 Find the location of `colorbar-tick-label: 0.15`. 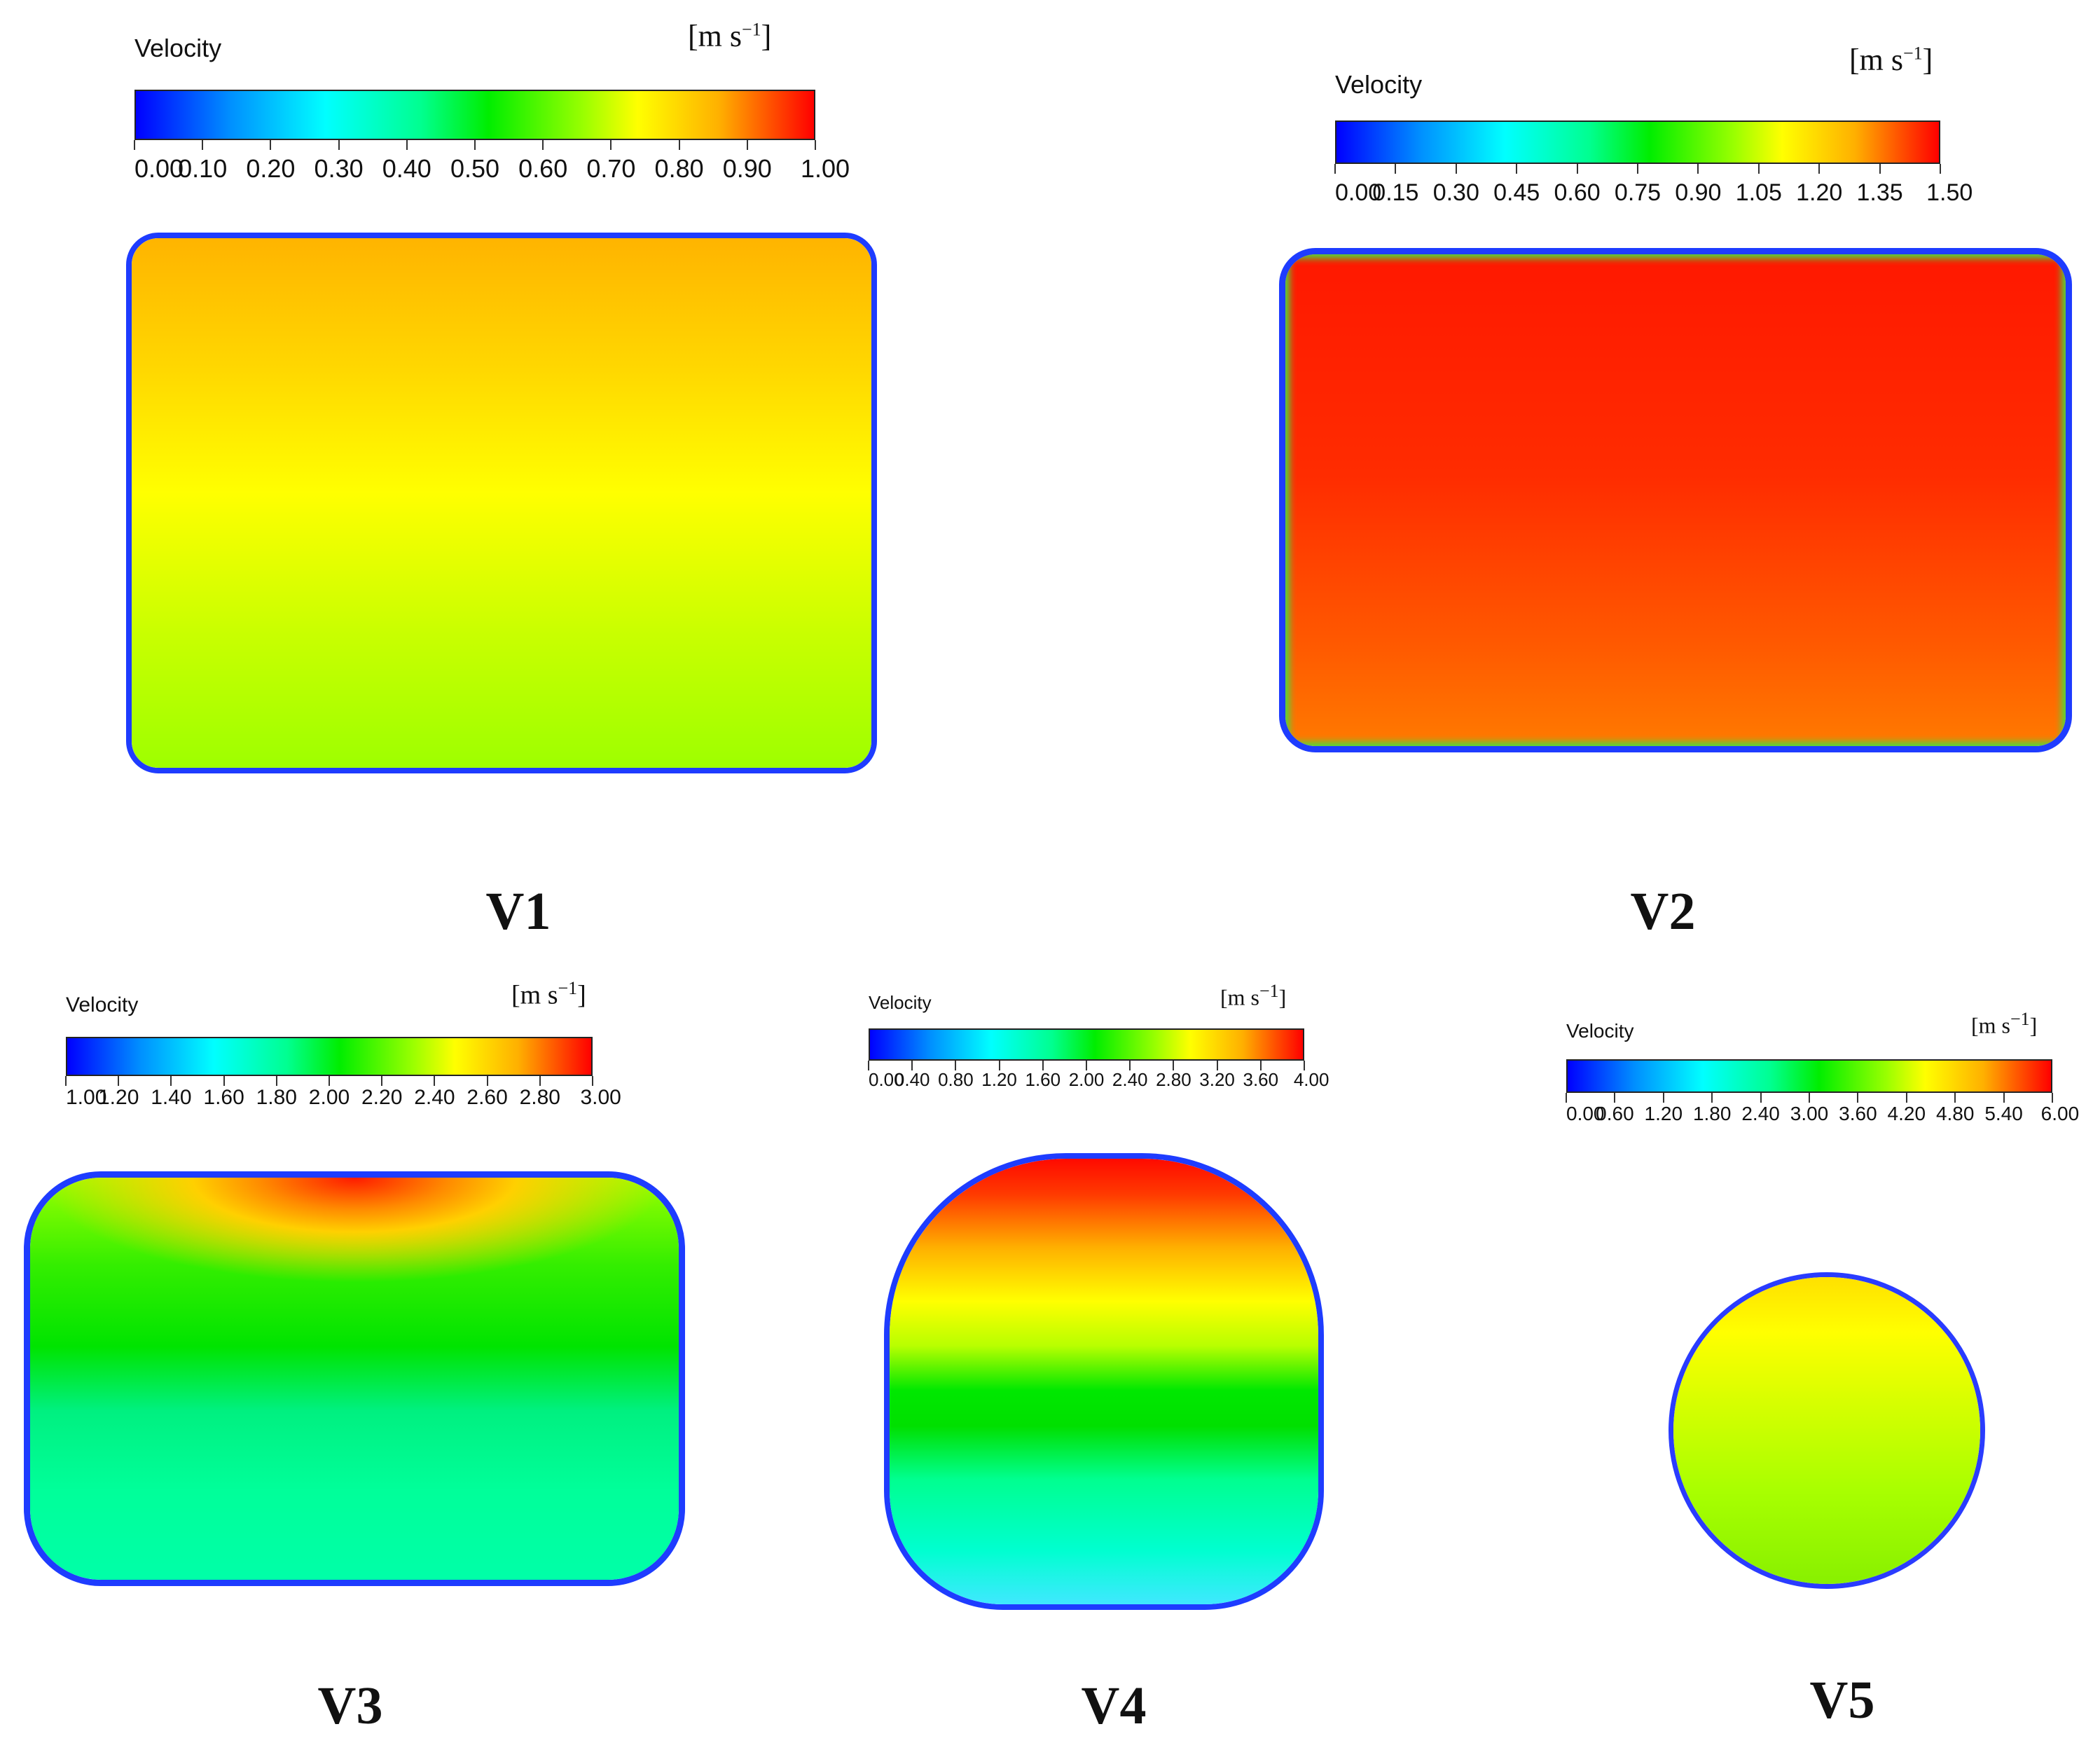

colorbar-tick-label: 0.15 is located at coordinates (1395, 193).